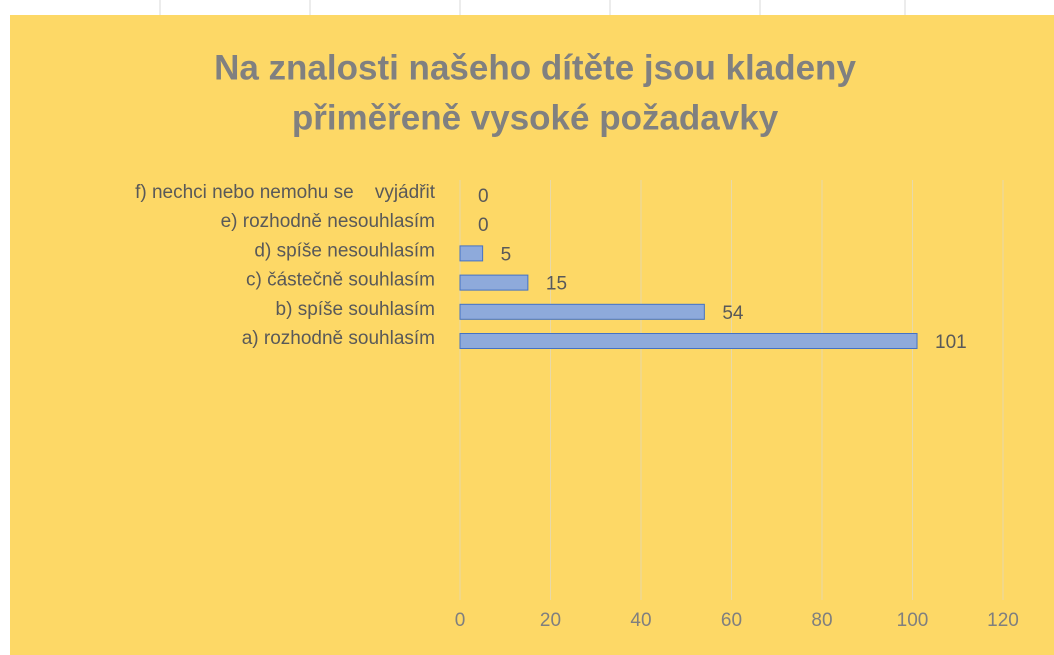 The width and height of the screenshot is (1054, 655). What do you see at coordinates (951, 342) in the screenshot?
I see `data-label: 101` at bounding box center [951, 342].